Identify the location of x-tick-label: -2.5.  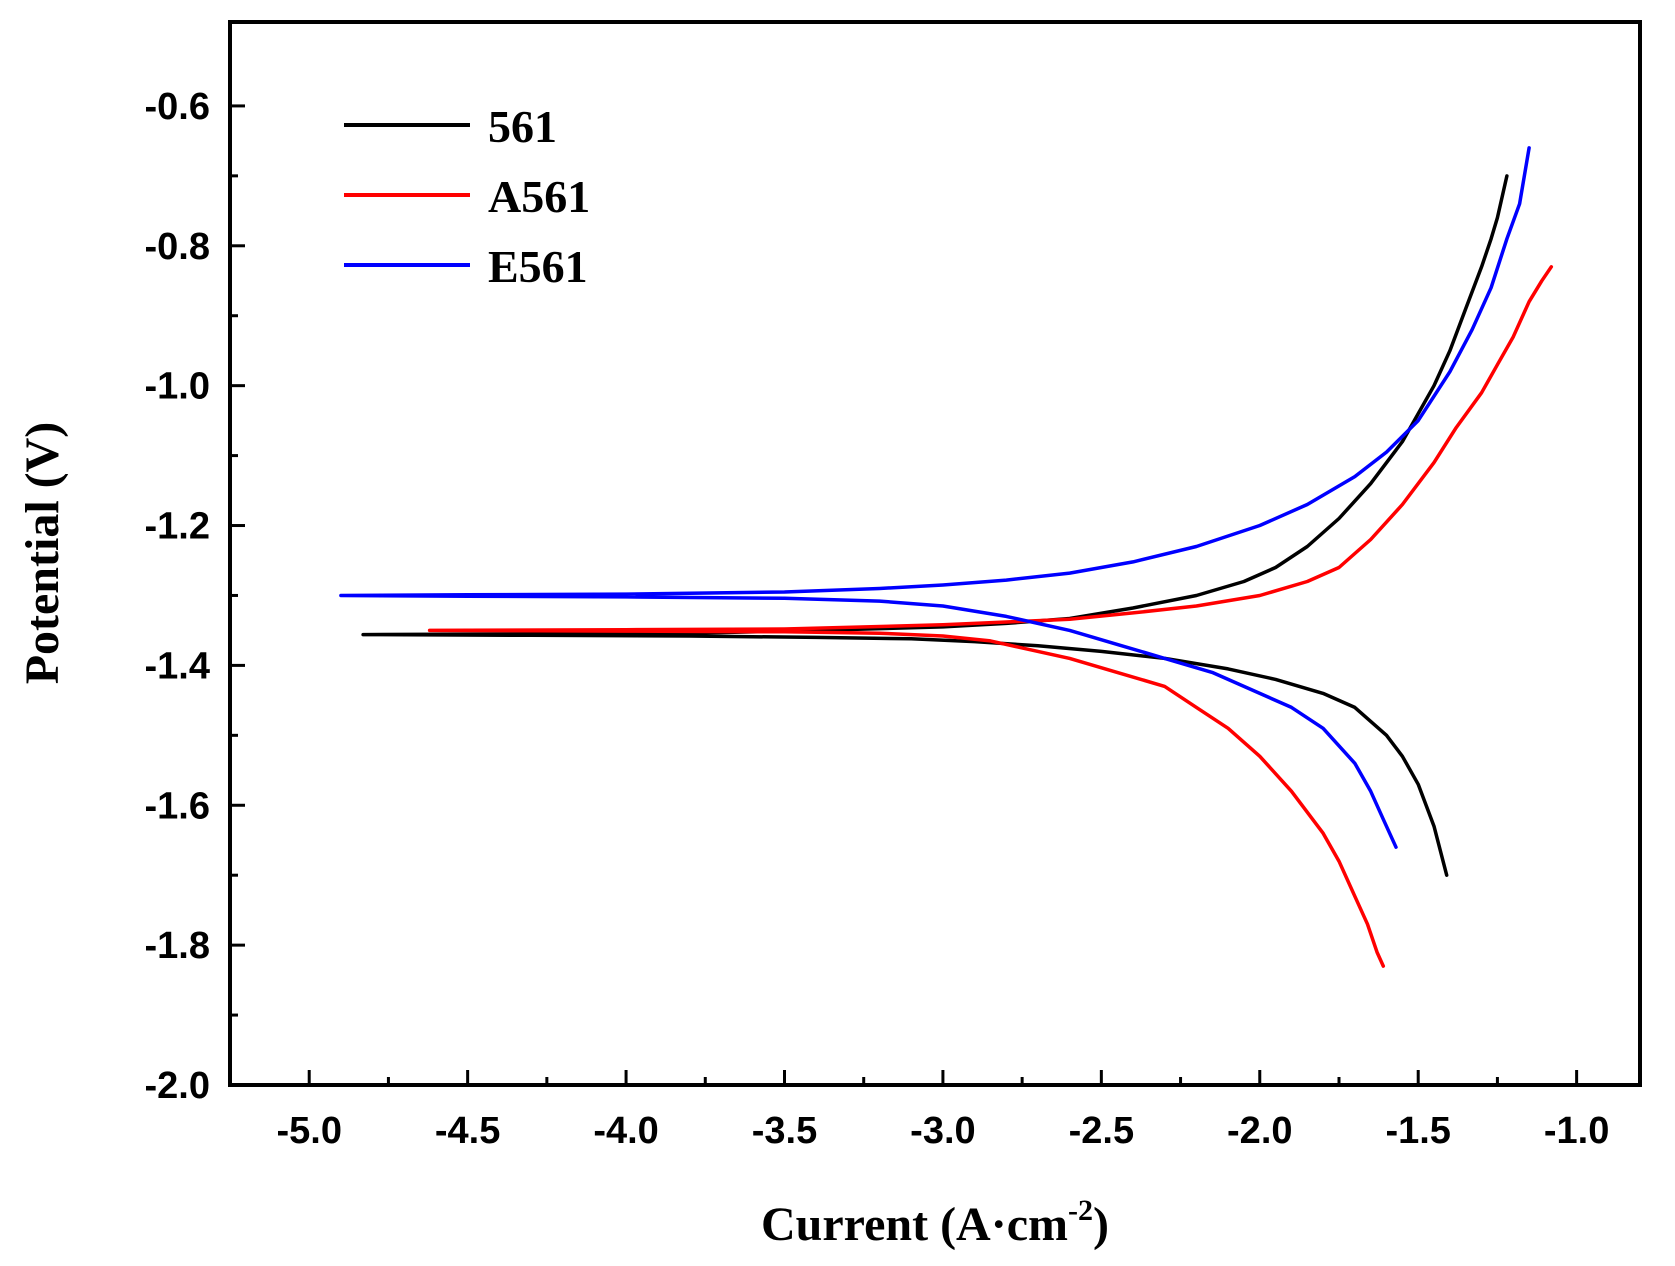
(1101, 1131).